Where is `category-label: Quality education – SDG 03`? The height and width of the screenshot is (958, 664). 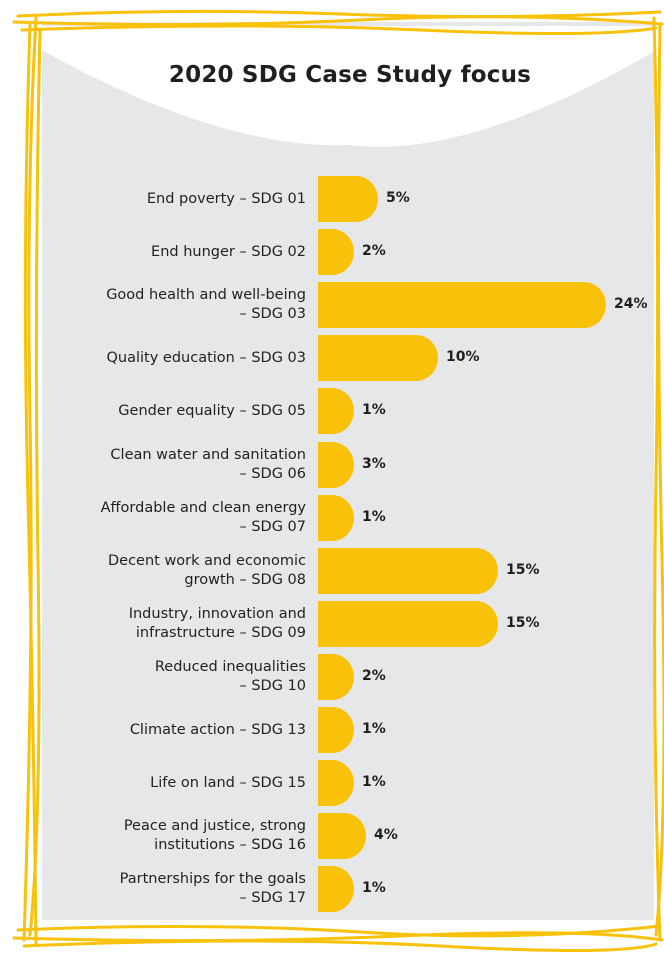
category-label: Quality education – SDG 03 is located at coordinates (206, 358).